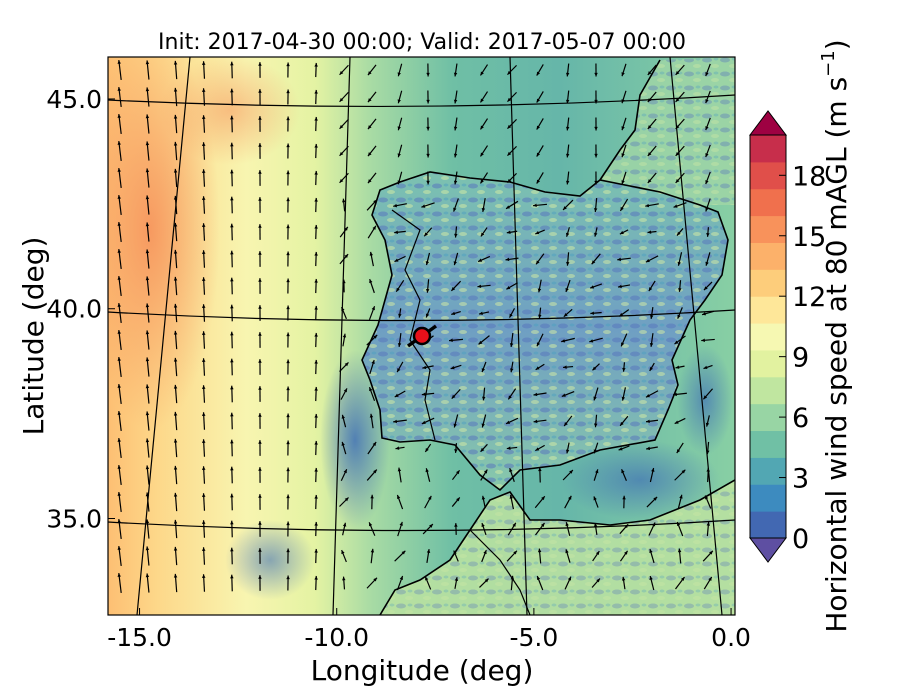  I want to click on colorbar-tick-label: 0, so click(800, 539).